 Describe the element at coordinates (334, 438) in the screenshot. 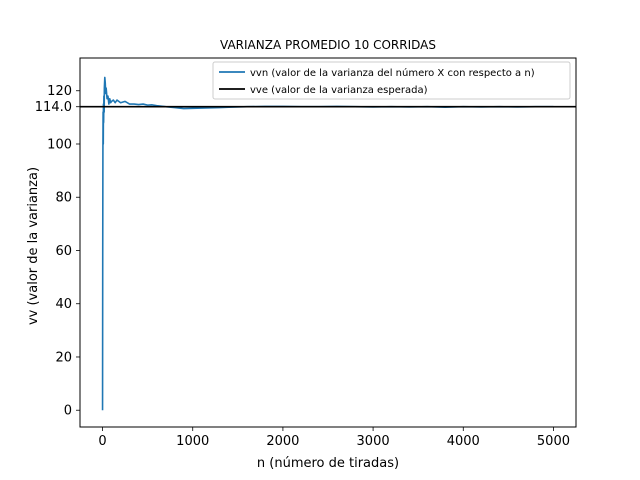

I see `x-axis: 0 1000 2000 3000 4000 5000` at that location.